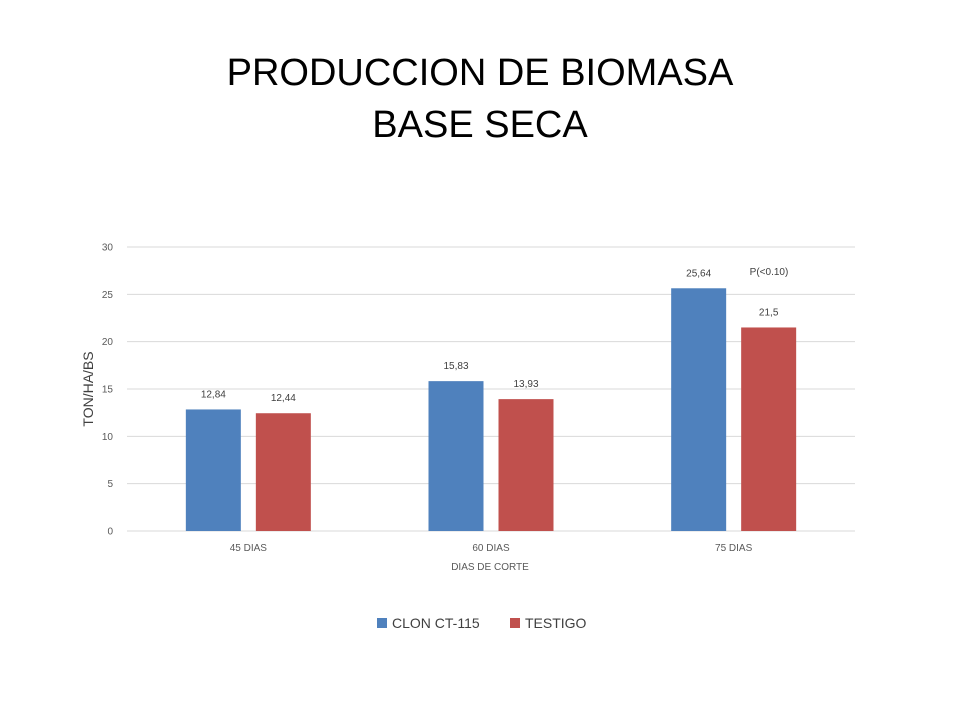 Image resolution: width=960 pixels, height=720 pixels. I want to click on y-tick-label: 10, so click(108, 437).